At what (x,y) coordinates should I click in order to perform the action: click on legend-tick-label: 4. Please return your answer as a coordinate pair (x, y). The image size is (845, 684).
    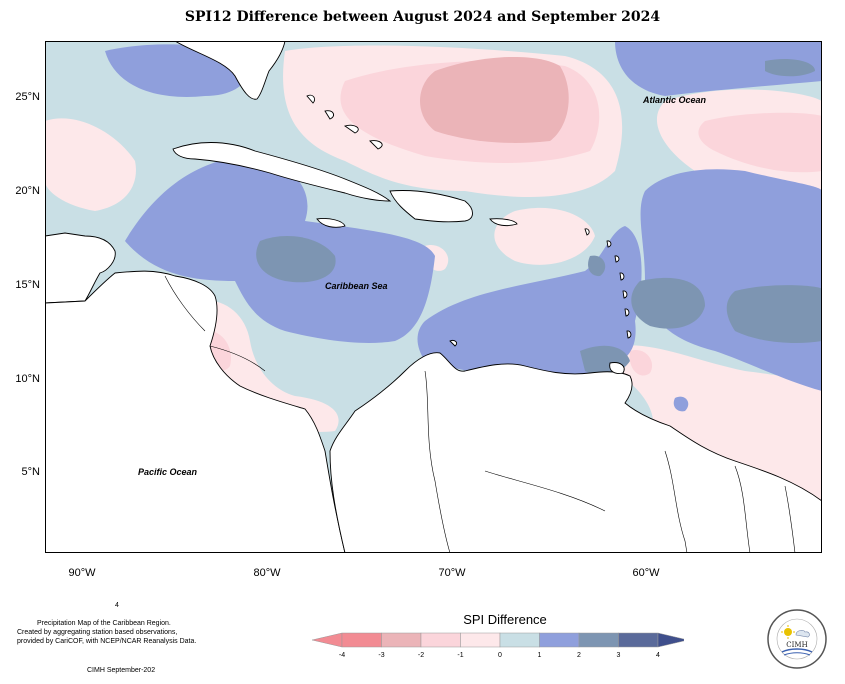
    Looking at the image, I should click on (658, 655).